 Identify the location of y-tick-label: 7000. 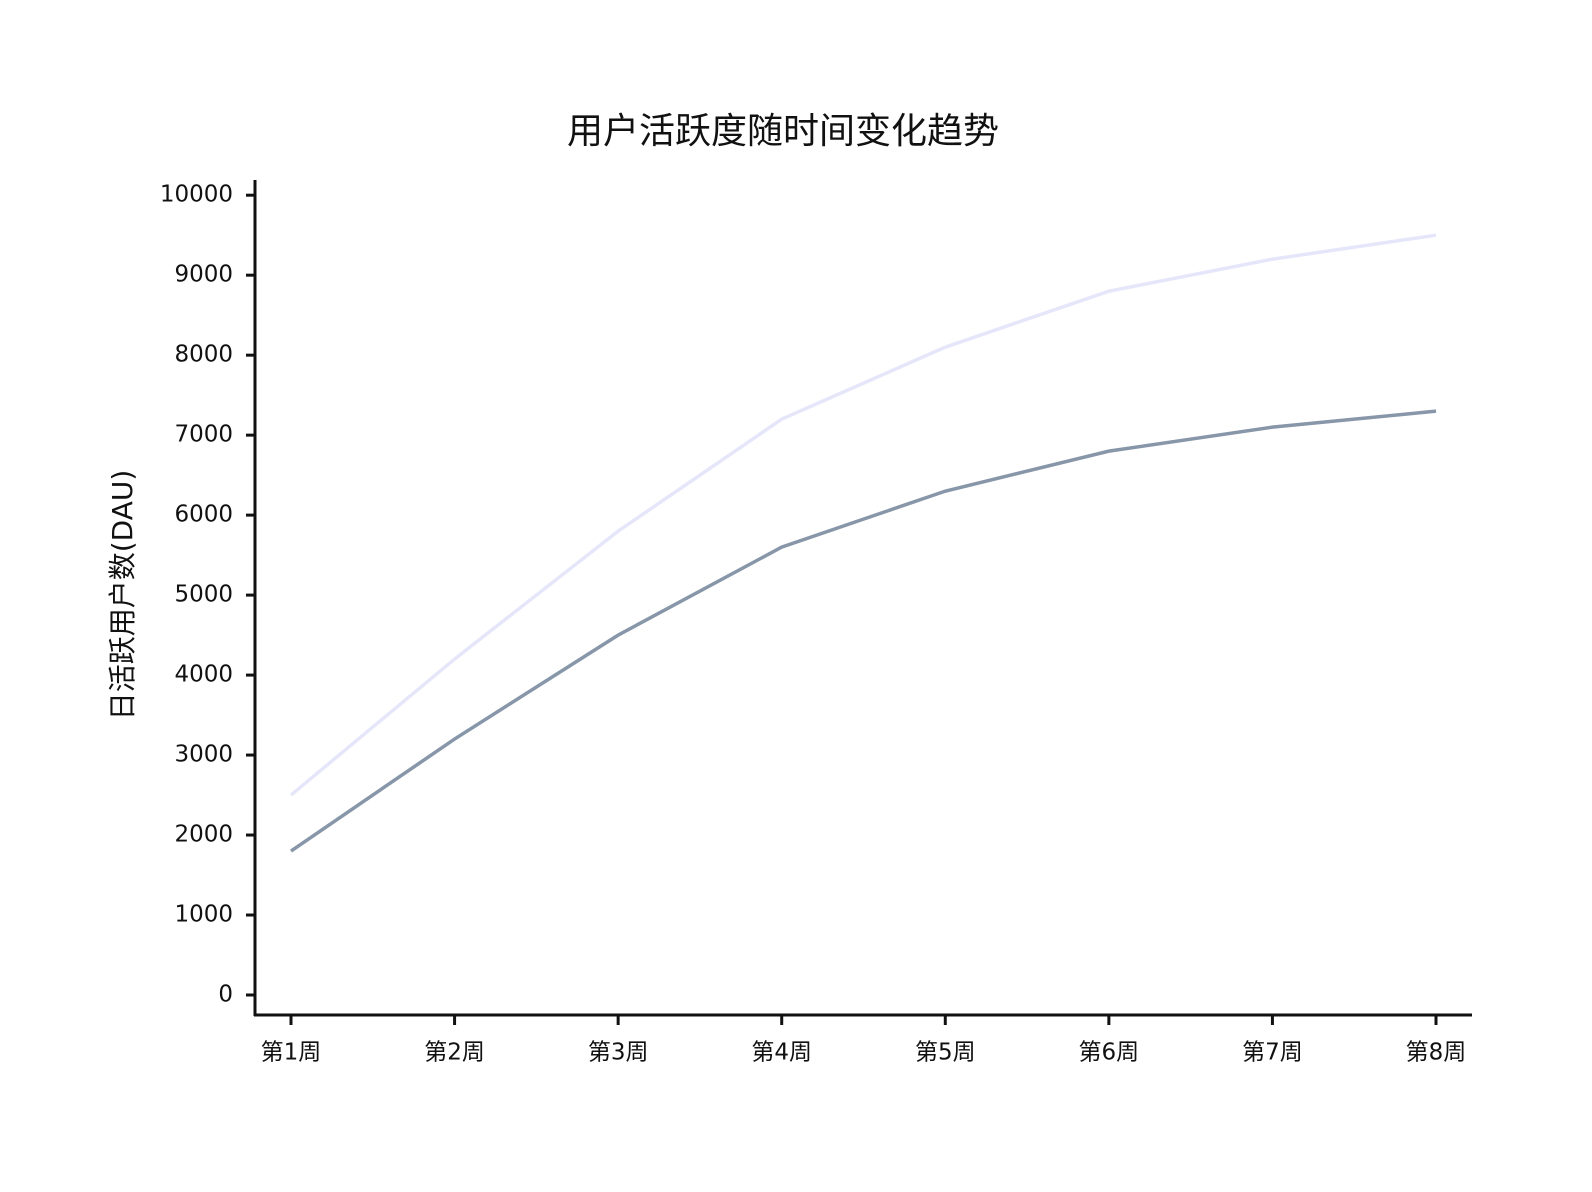
(203, 435).